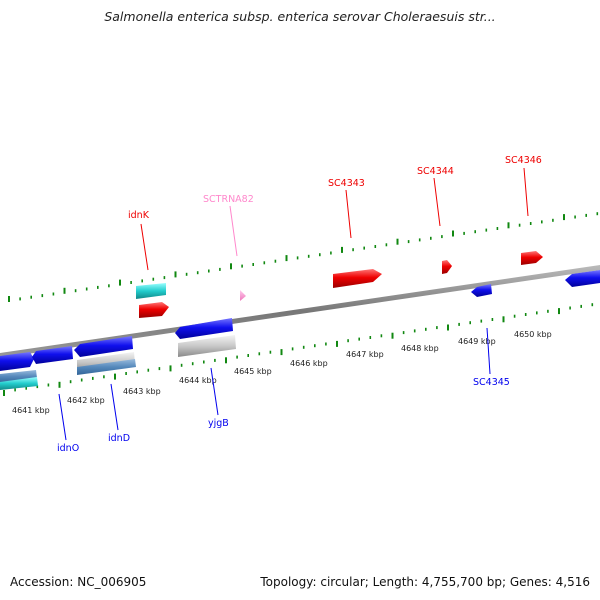 The height and width of the screenshot is (600, 600). I want to click on label-sc4346: SC4346, so click(523, 160).